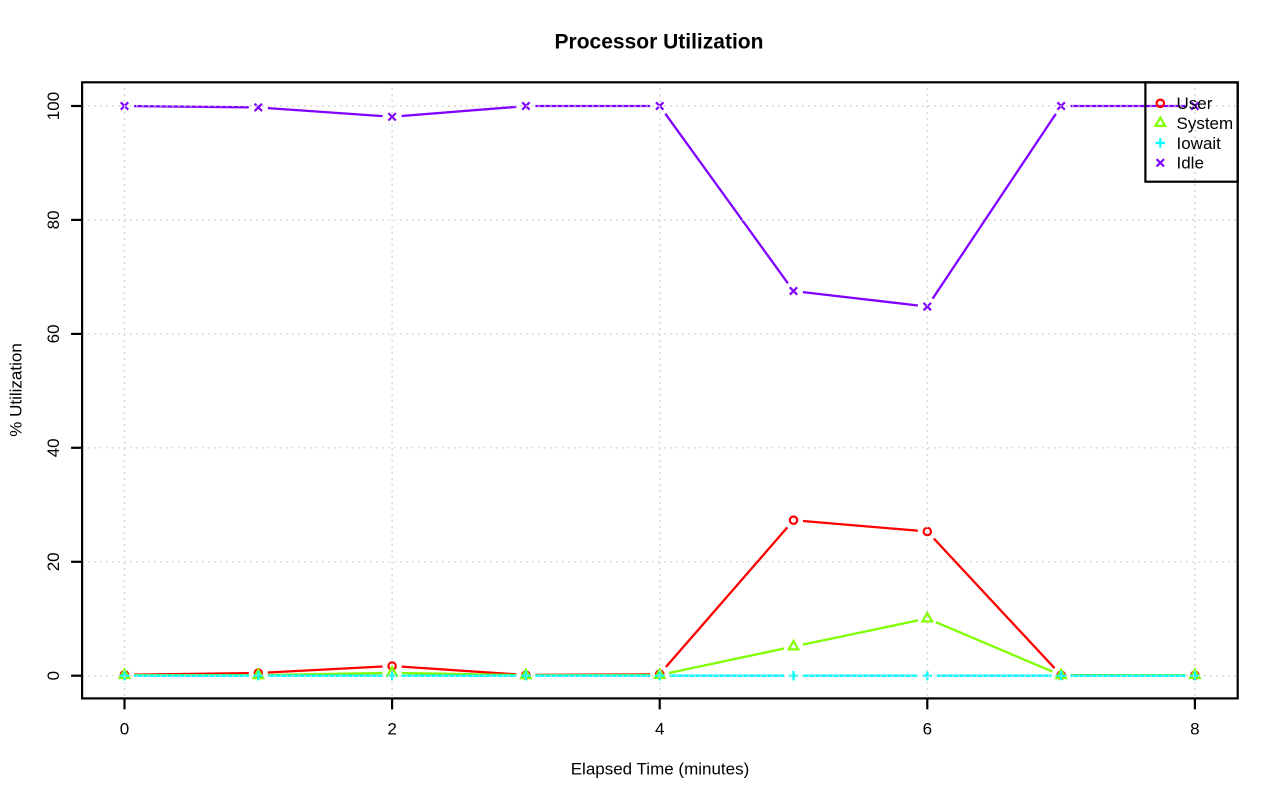 This screenshot has height=801, width=1280. Describe the element at coordinates (659, 42) in the screenshot. I see `svg-text: Processor Utilization` at that location.